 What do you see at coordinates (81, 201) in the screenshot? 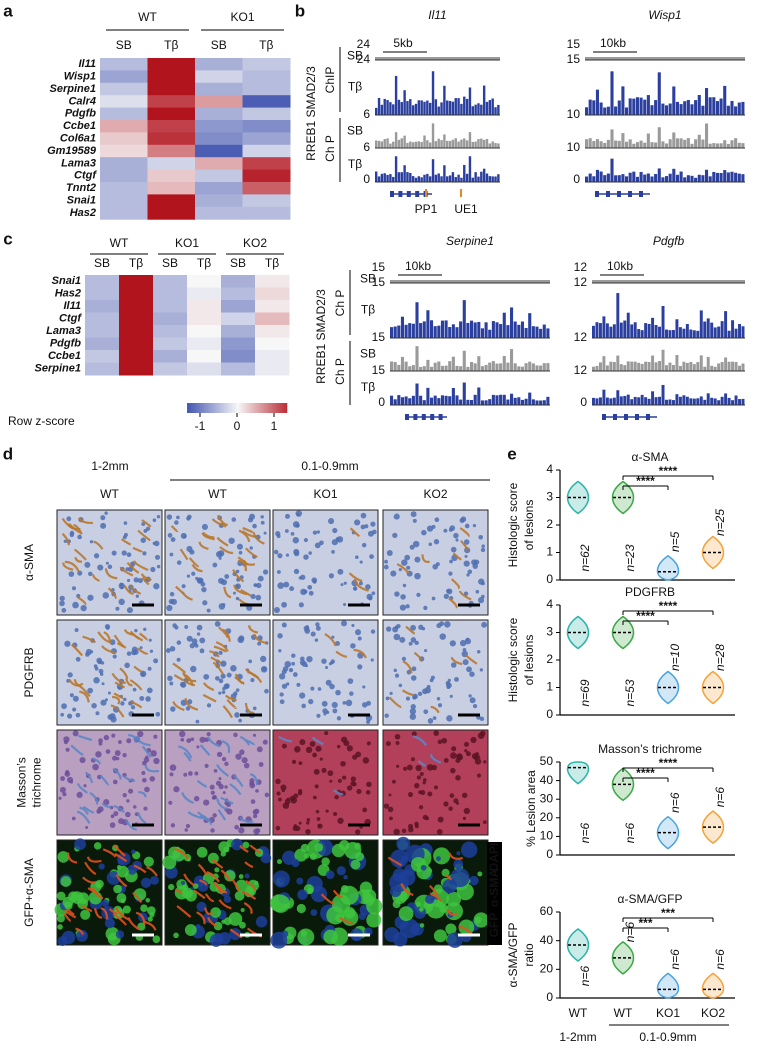
I see `gene-label: Snai1` at bounding box center [81, 201].